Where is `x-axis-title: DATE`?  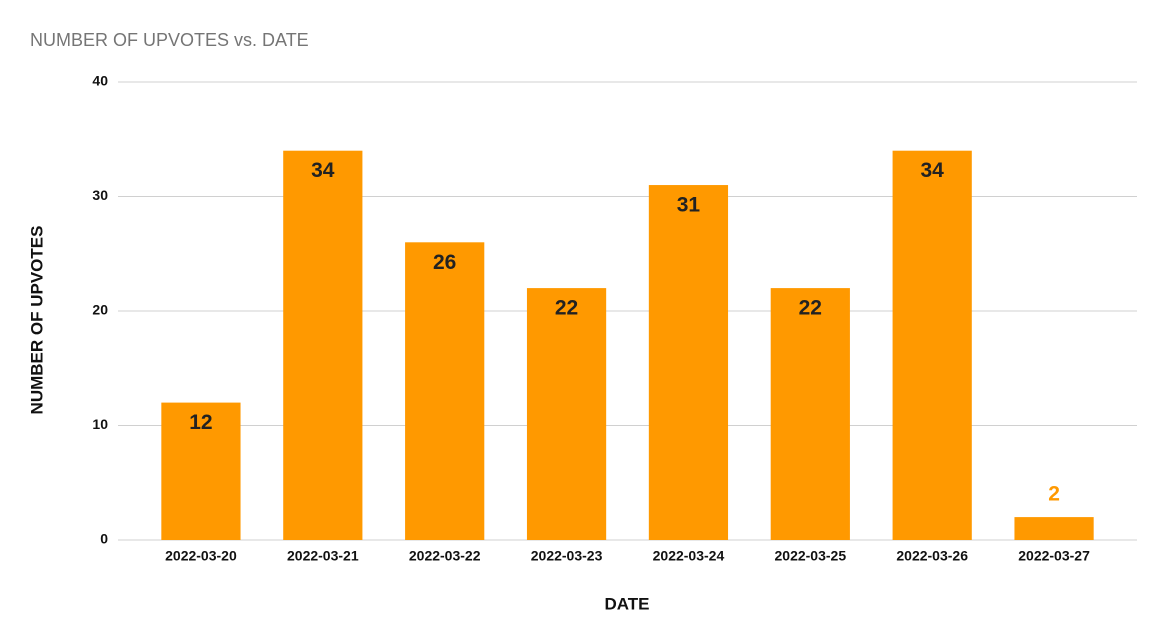
x-axis-title: DATE is located at coordinates (626, 603).